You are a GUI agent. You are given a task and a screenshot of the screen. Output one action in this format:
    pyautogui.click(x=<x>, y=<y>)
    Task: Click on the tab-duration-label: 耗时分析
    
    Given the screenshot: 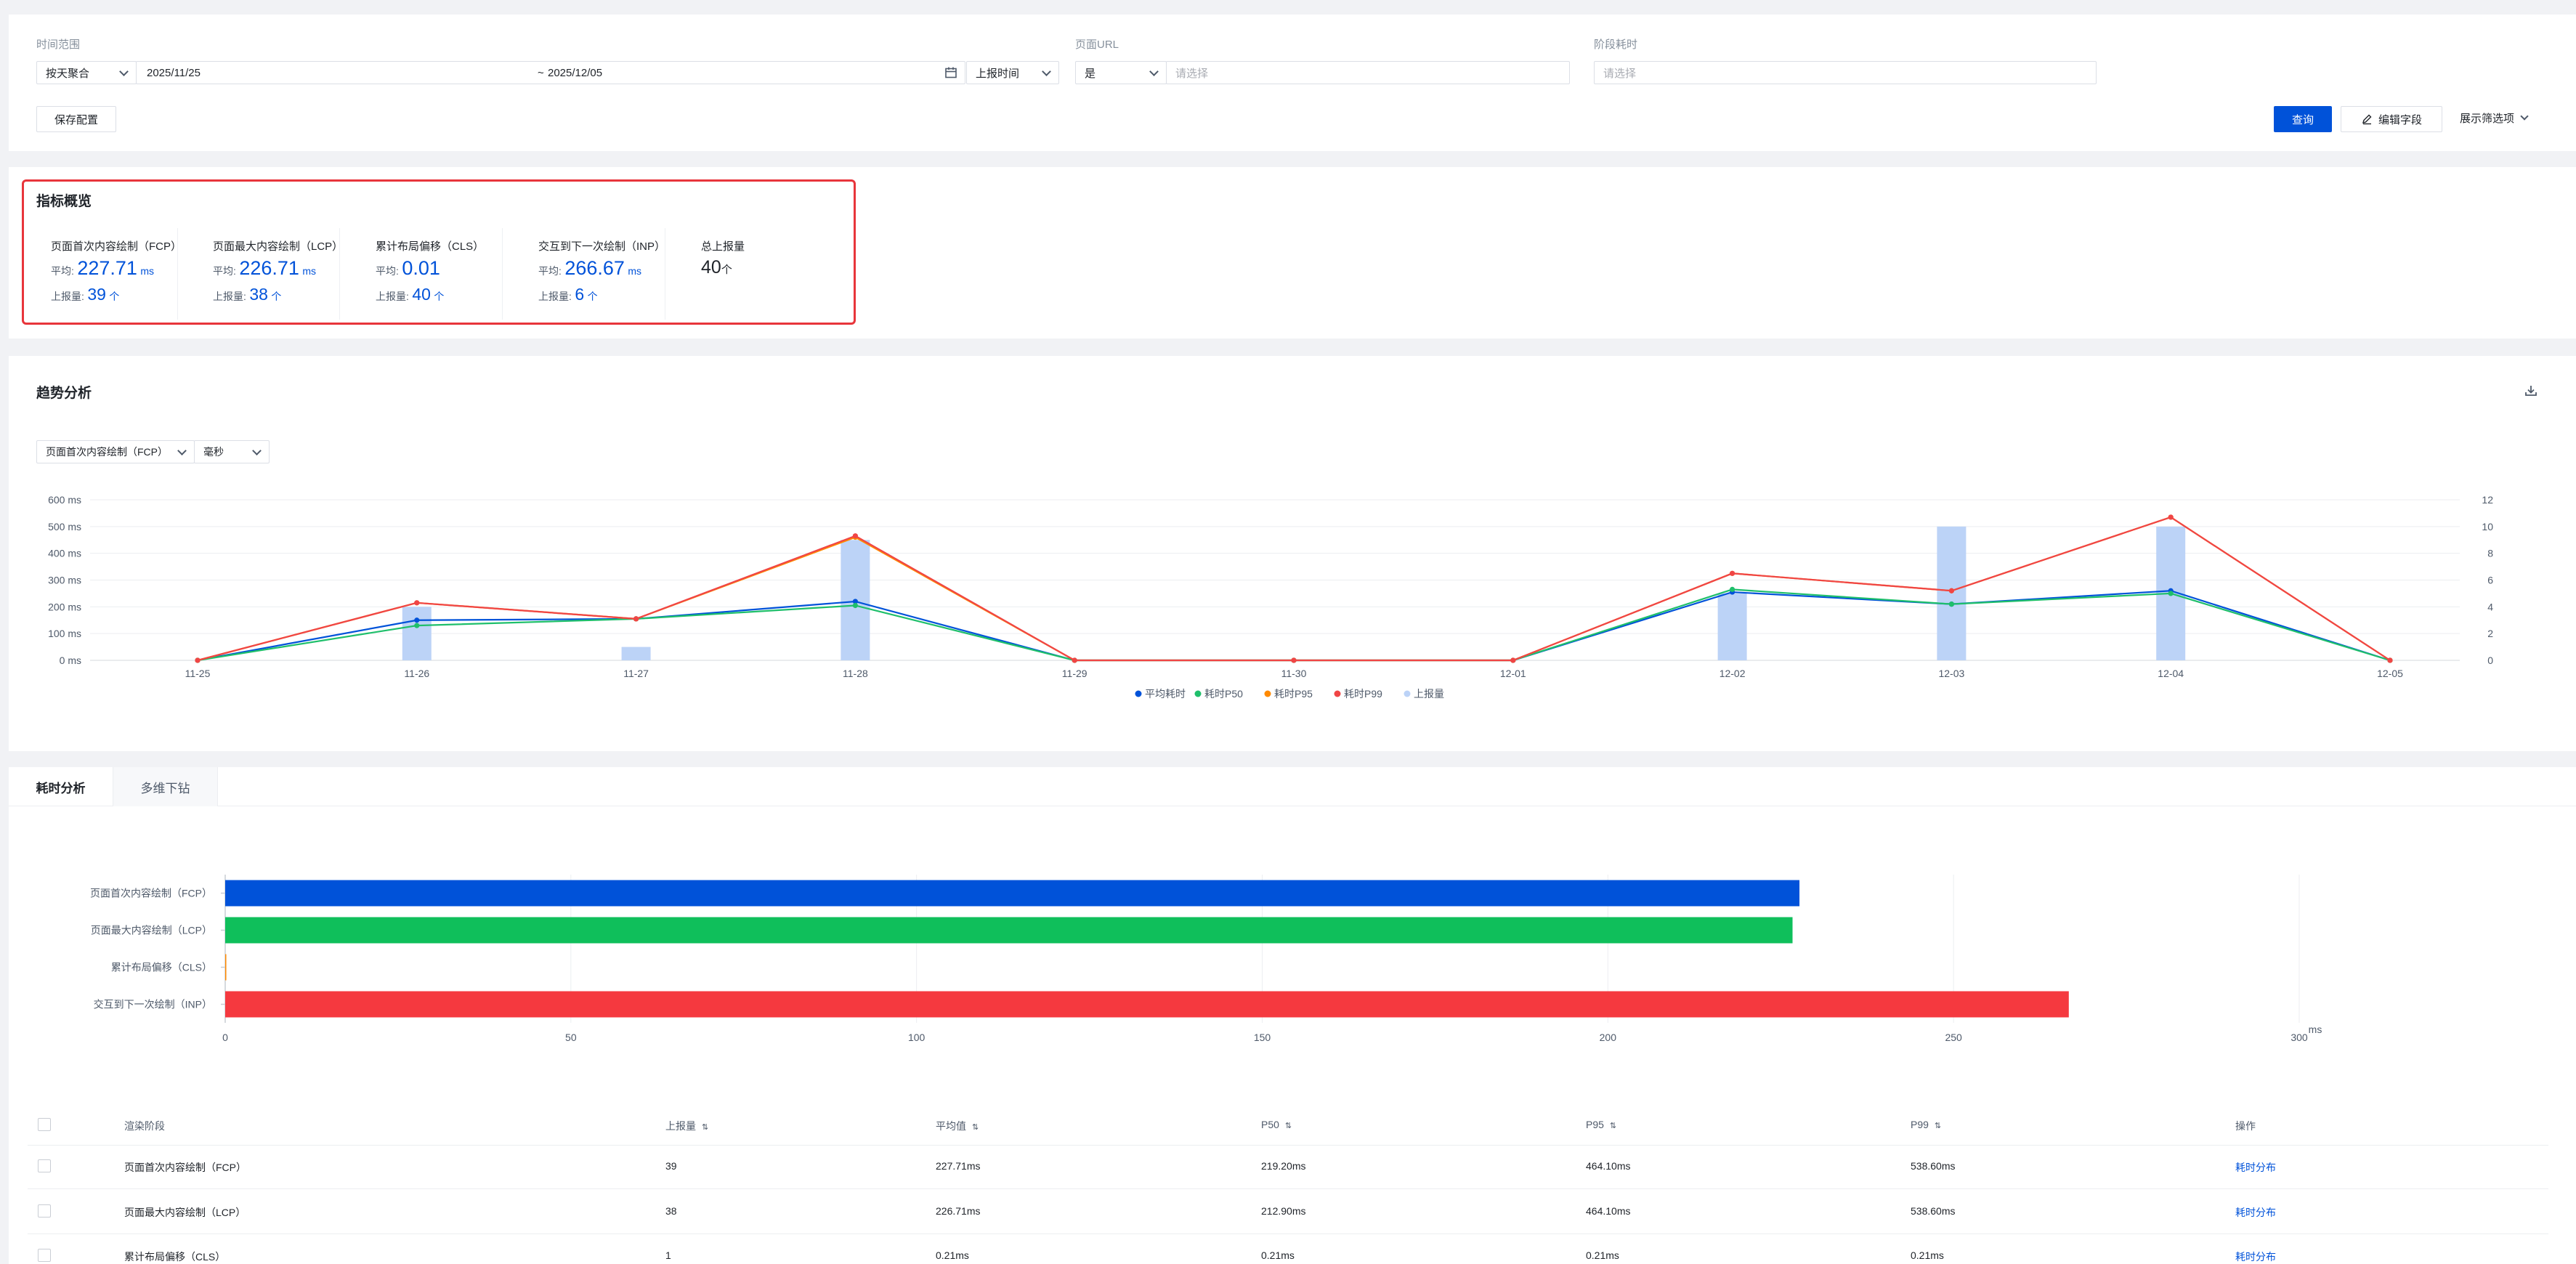 What is the action you would take?
    pyautogui.click(x=61, y=788)
    